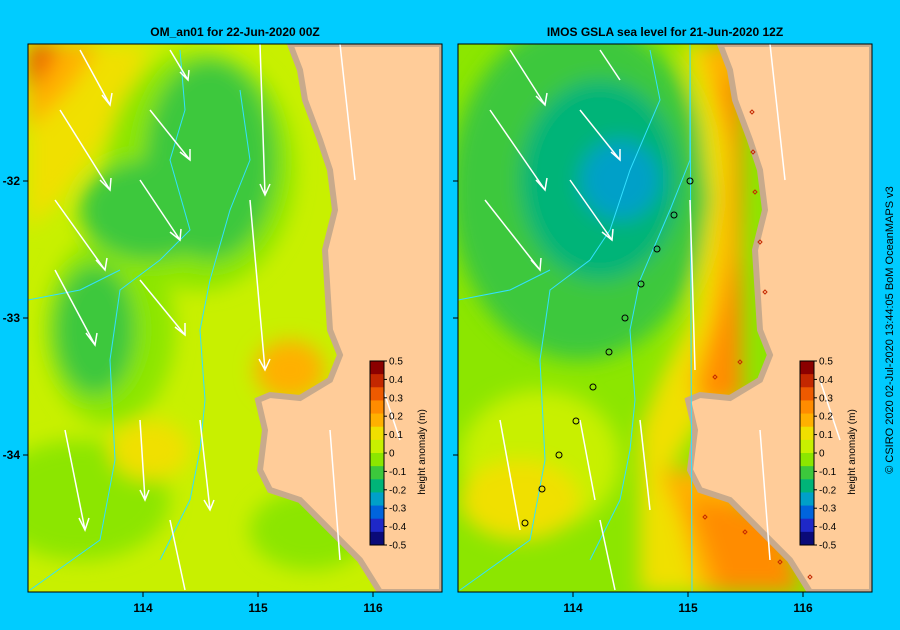  What do you see at coordinates (234, 32) in the screenshot?
I see `left-panel-title: OM_an01 for 22-Jun-2020 00Z` at bounding box center [234, 32].